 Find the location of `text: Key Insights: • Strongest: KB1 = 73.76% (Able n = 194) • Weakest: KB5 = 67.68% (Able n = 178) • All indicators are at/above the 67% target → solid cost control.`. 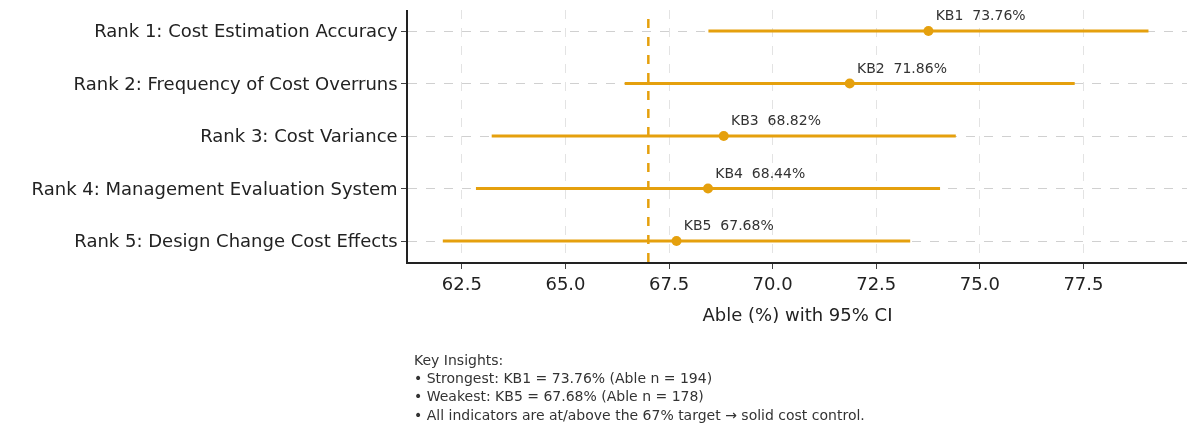

text: Key Insights: • Strongest: KB1 = 73.76% (Able n = 194) • Weakest: KB5 = 67.68% (Able n = 178) • All indicators are at/above the 67% target → solid cost control. is located at coordinates (639, 387).